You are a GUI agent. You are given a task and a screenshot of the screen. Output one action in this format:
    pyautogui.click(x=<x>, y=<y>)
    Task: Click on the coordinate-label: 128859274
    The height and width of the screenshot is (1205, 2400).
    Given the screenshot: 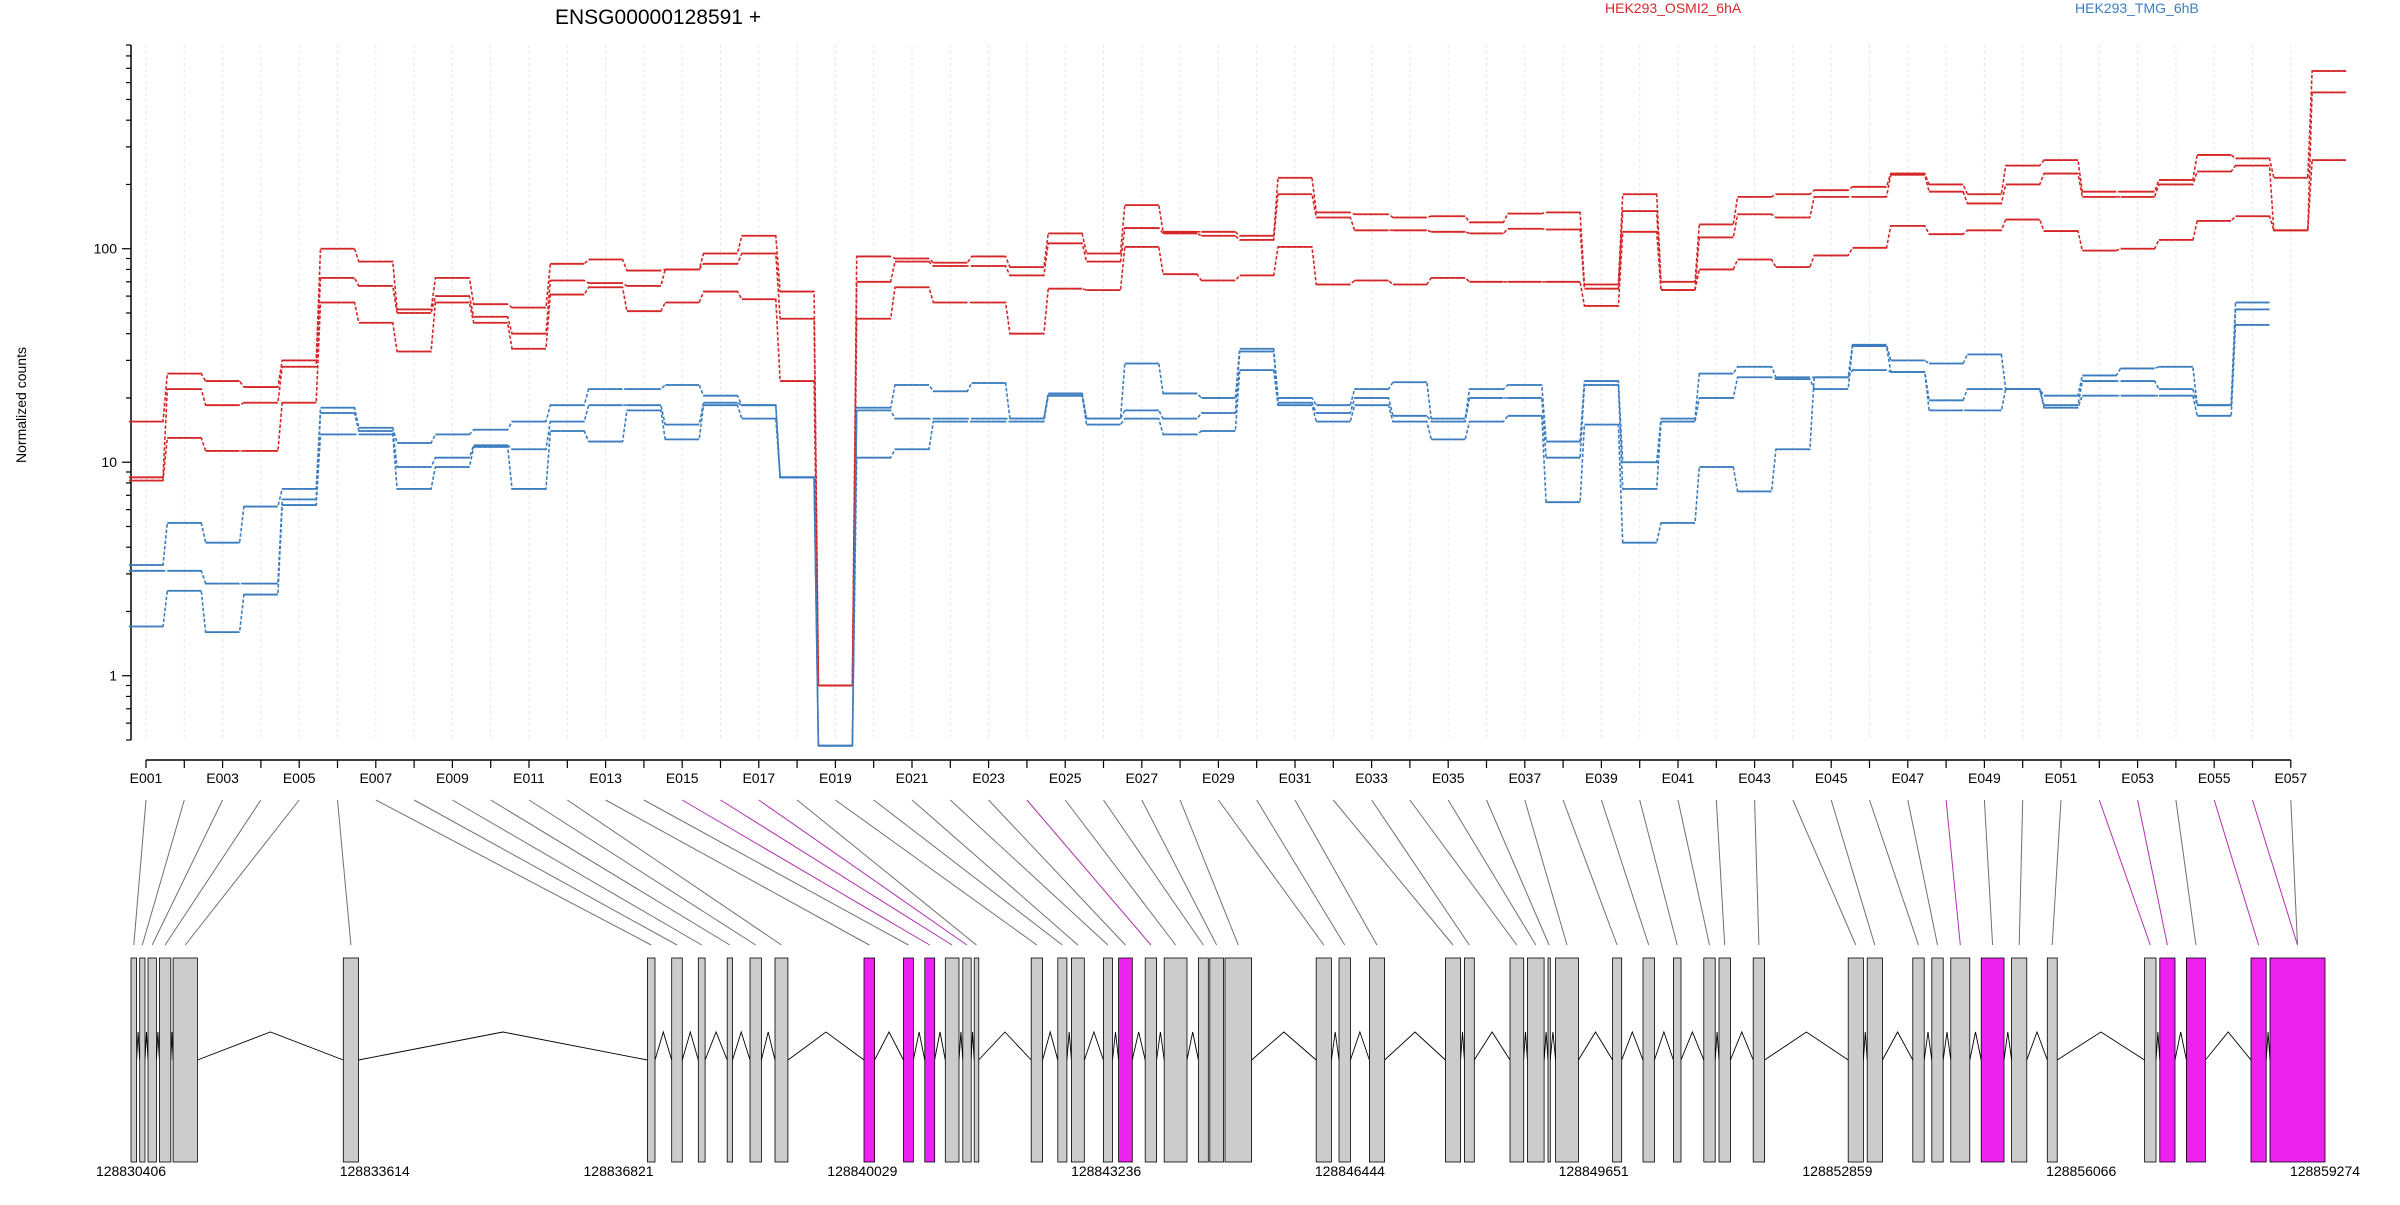 What is the action you would take?
    pyautogui.click(x=2325, y=1171)
    